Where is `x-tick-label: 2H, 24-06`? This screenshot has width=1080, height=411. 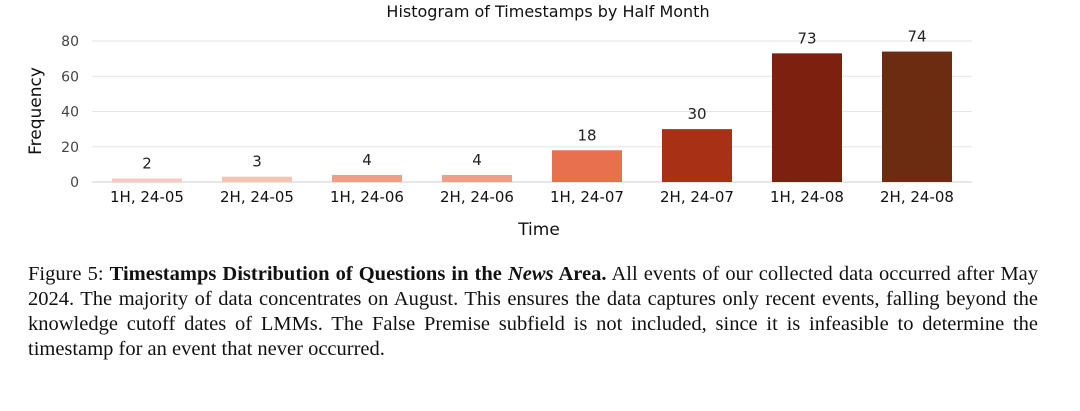
x-tick-label: 2H, 24-06 is located at coordinates (477, 197).